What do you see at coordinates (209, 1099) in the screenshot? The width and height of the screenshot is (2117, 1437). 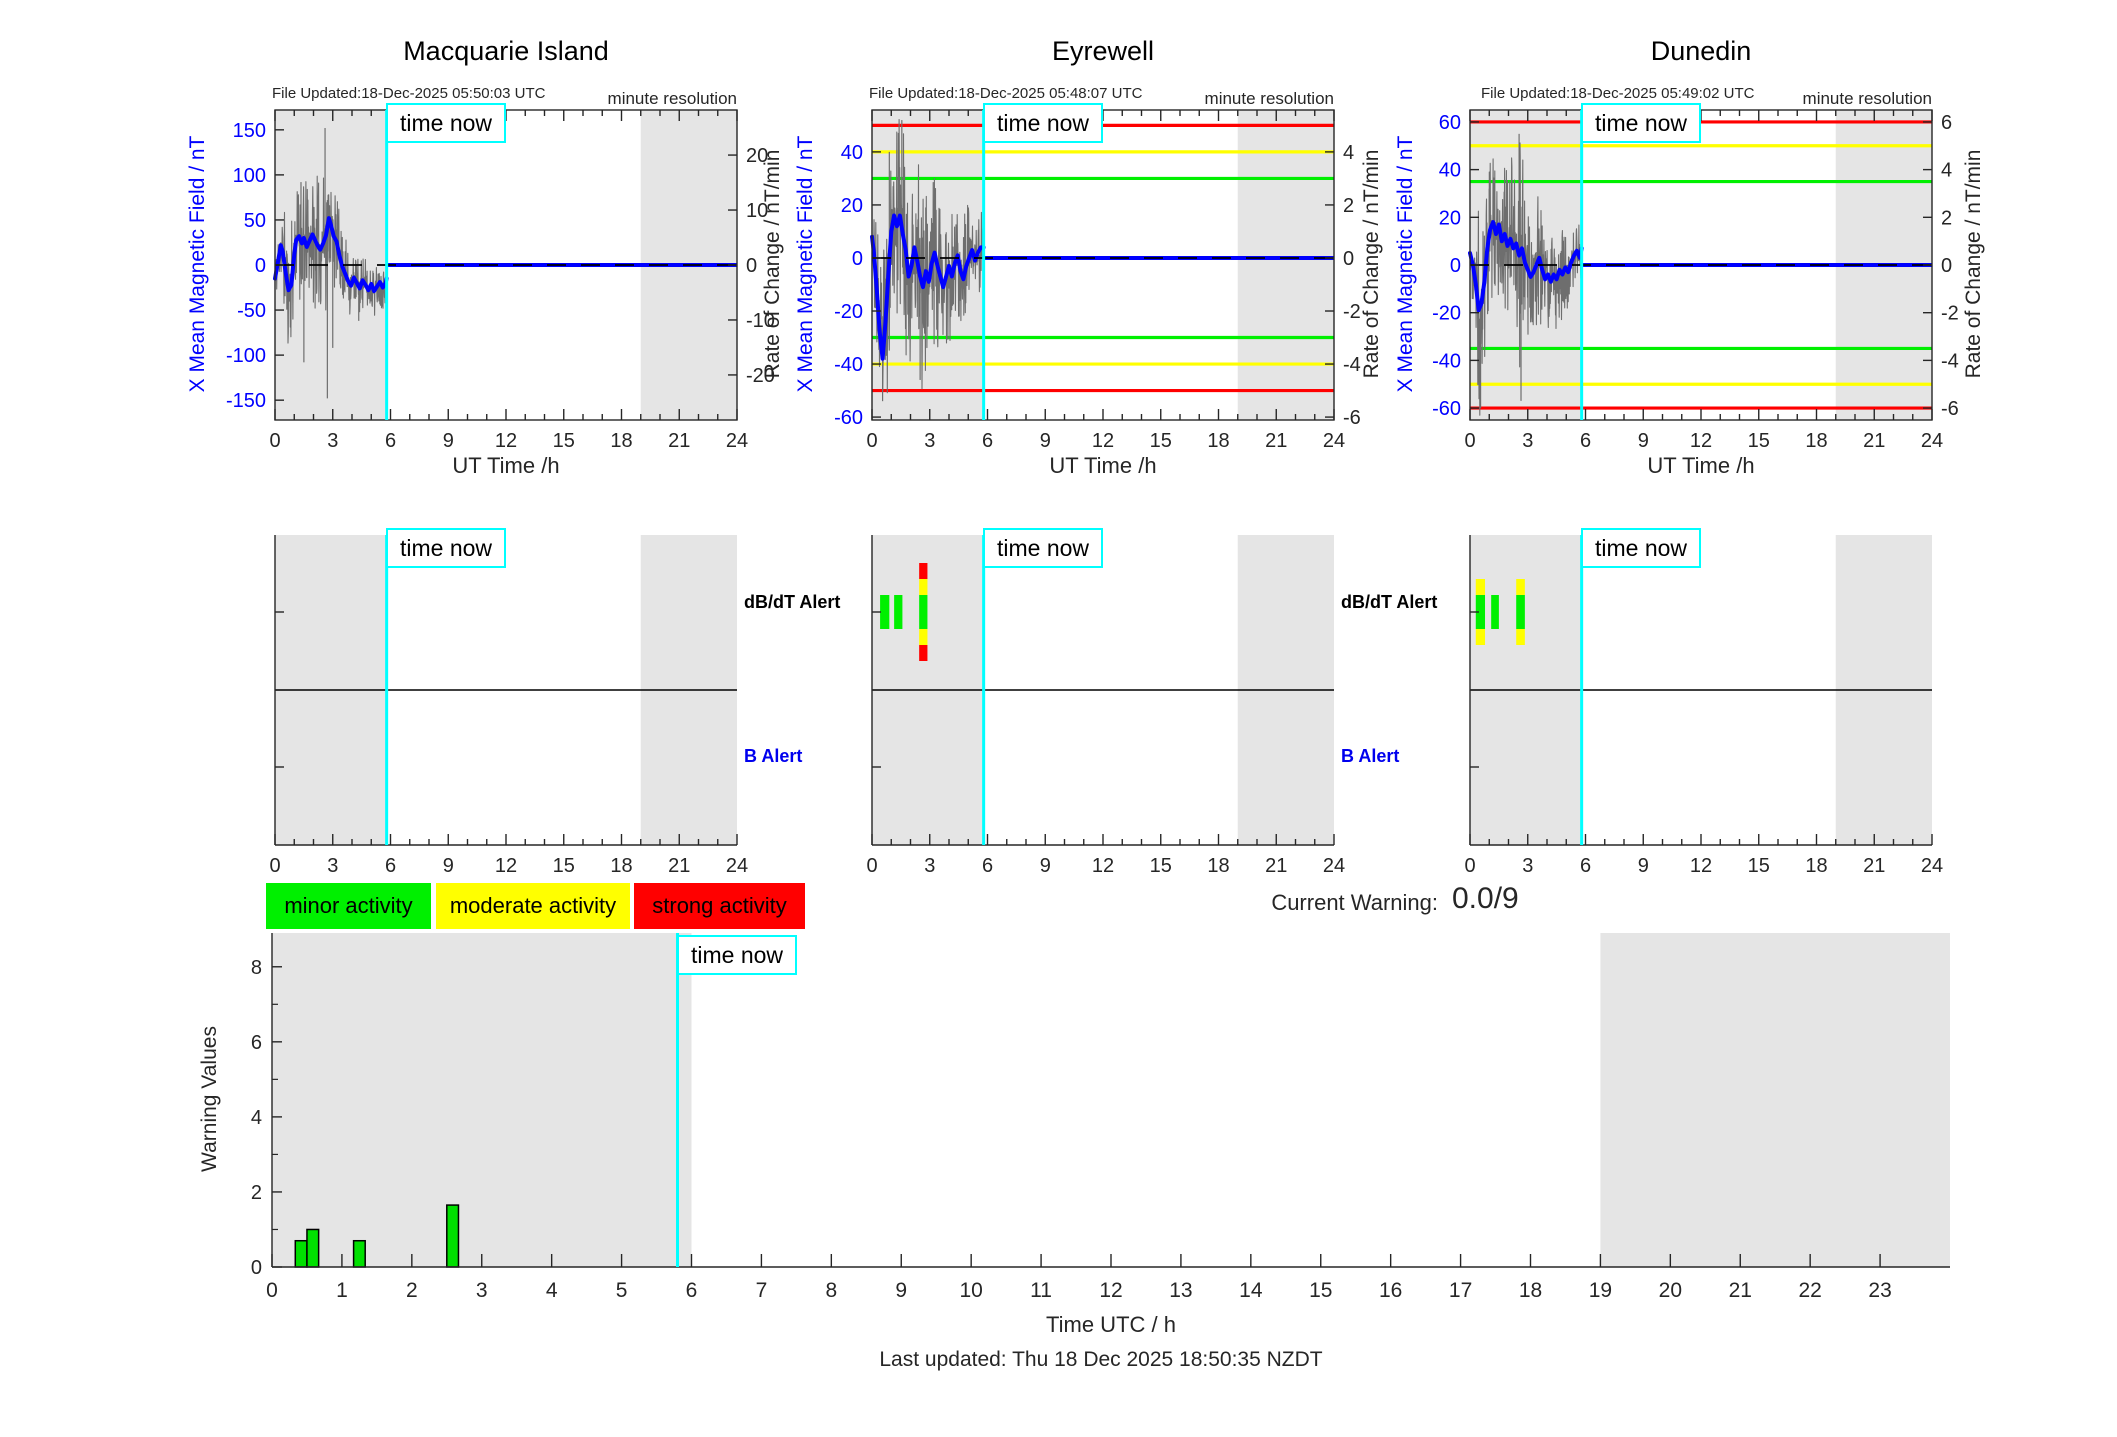 I see `warning-y-axis-label: Warning Values` at bounding box center [209, 1099].